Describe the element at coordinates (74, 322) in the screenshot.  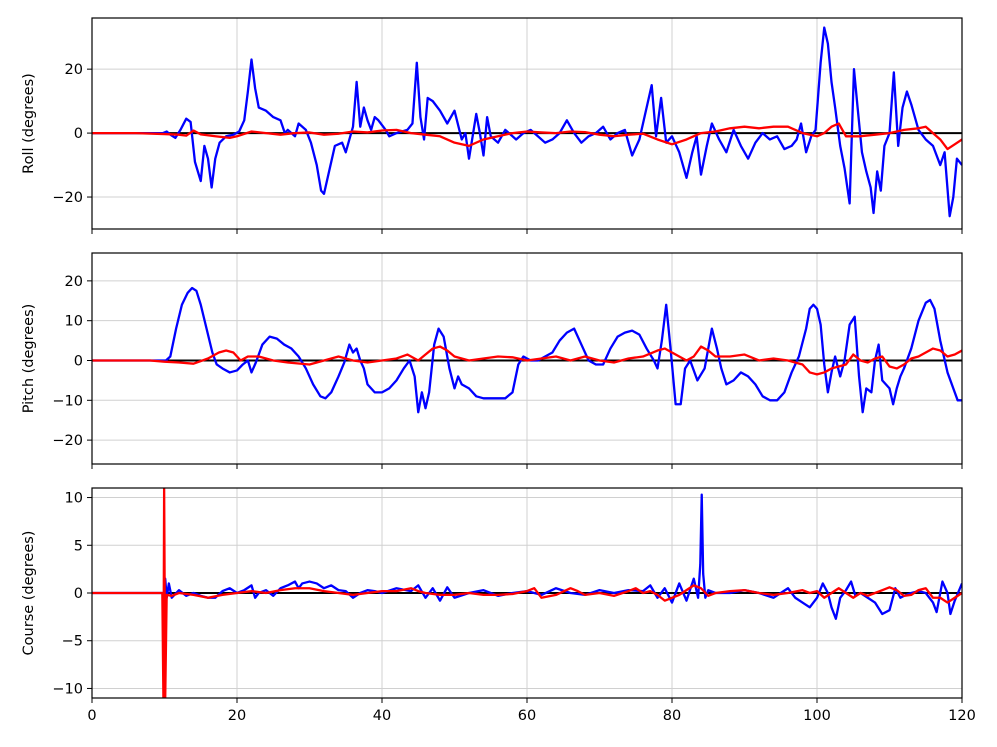
I see `pitch-y-tick-label-3: 10` at that location.